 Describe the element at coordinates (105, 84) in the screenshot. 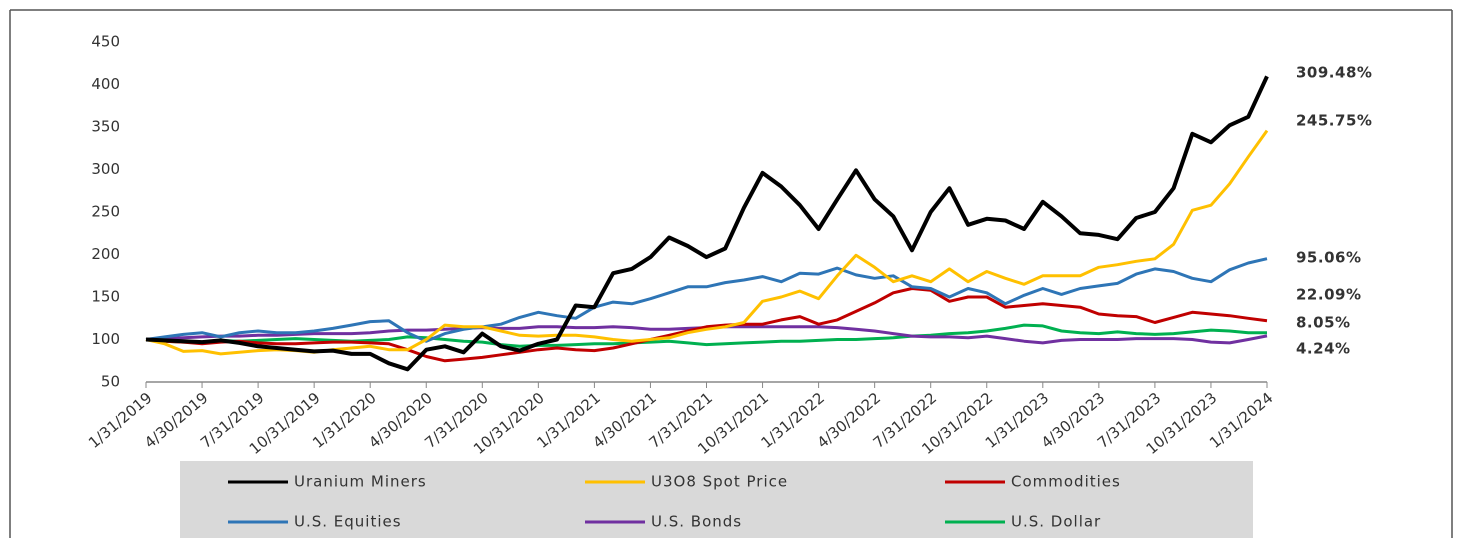

I see `y-tick-label: 400` at that location.